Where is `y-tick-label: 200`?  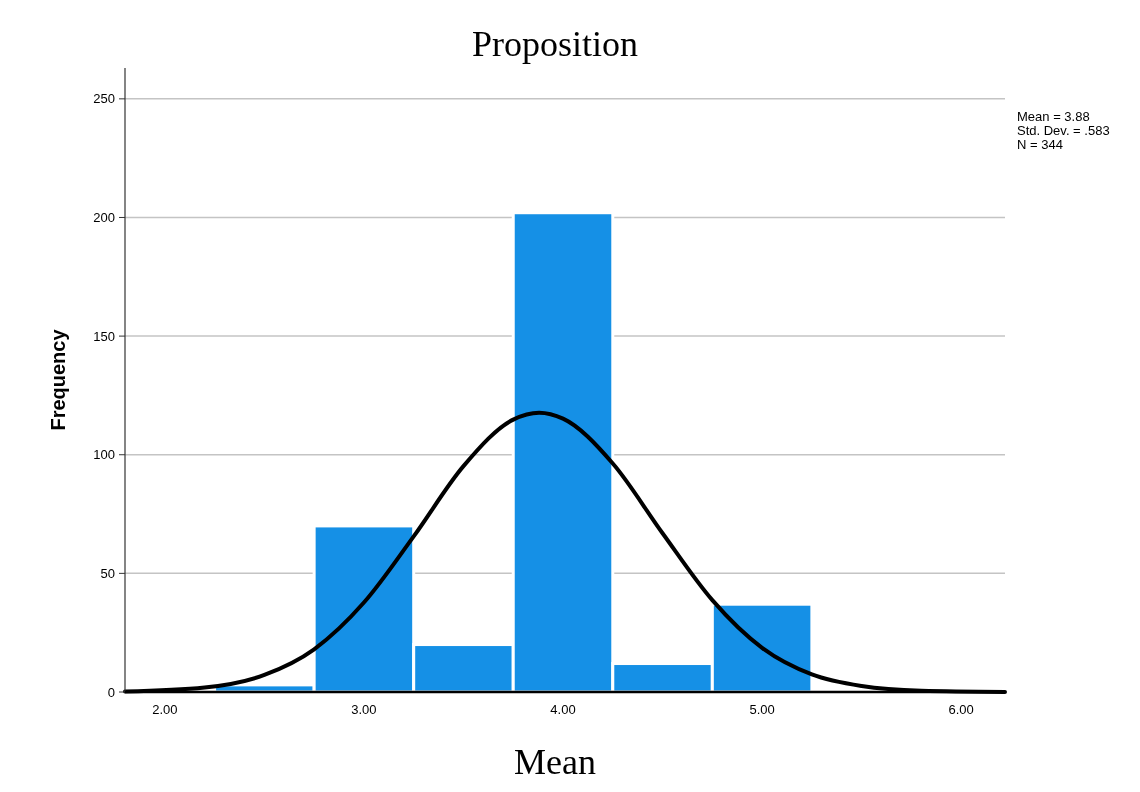 y-tick-label: 200 is located at coordinates (104, 218).